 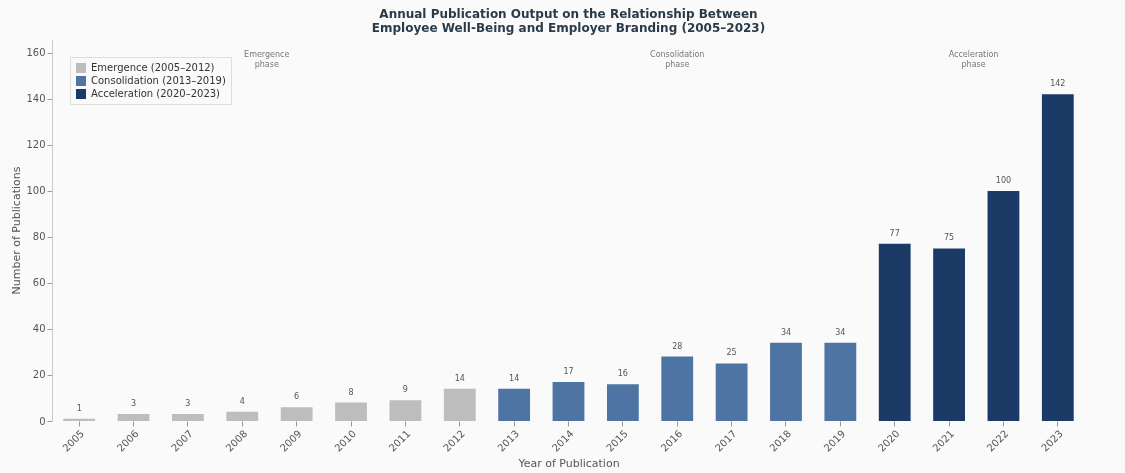 What do you see at coordinates (36, 99) in the screenshot?
I see `y-tick-label: 140` at bounding box center [36, 99].